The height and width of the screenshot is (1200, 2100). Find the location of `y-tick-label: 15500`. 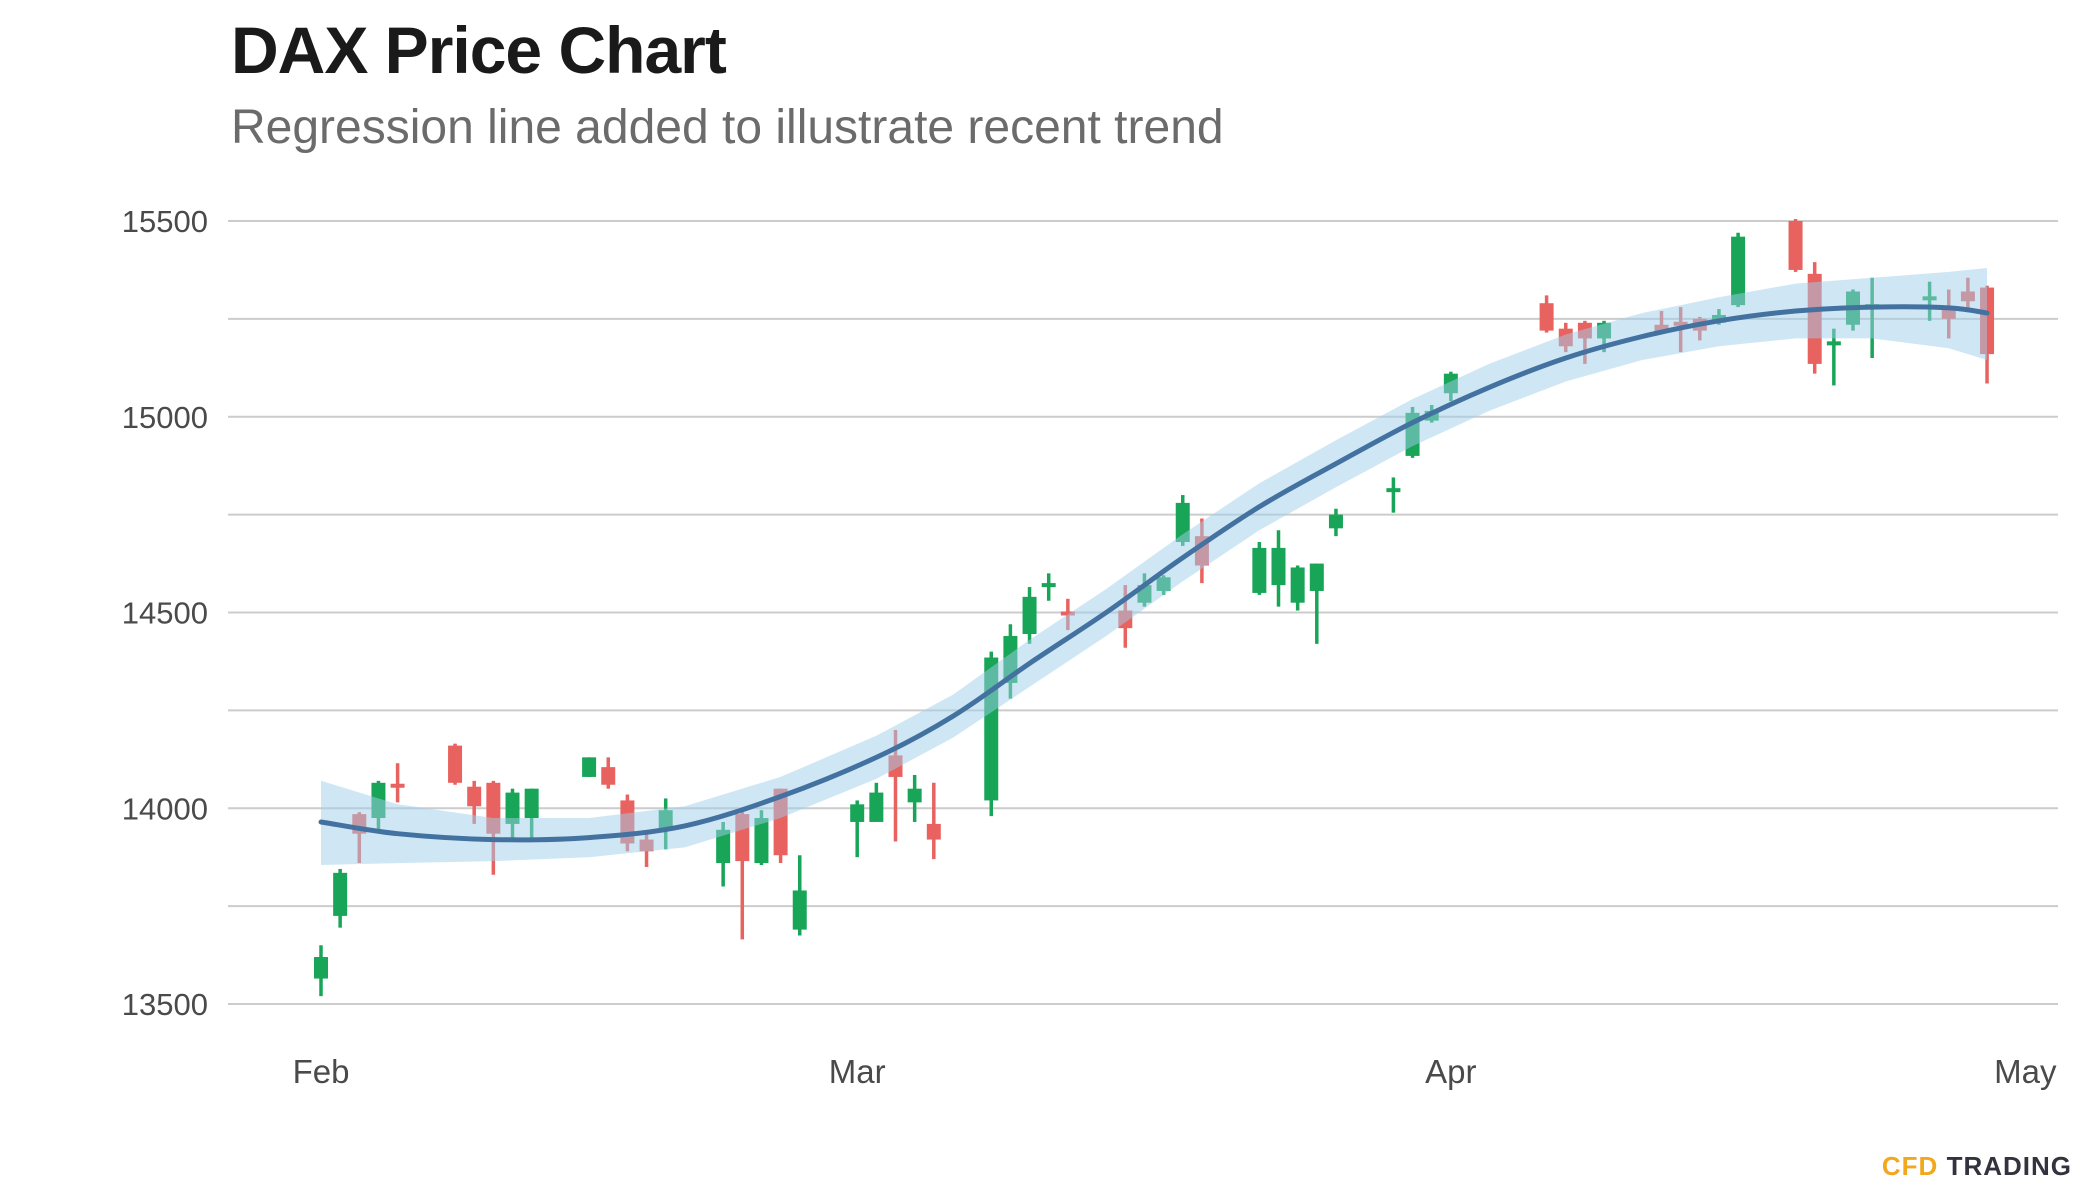

y-tick-label: 15500 is located at coordinates (165, 221).